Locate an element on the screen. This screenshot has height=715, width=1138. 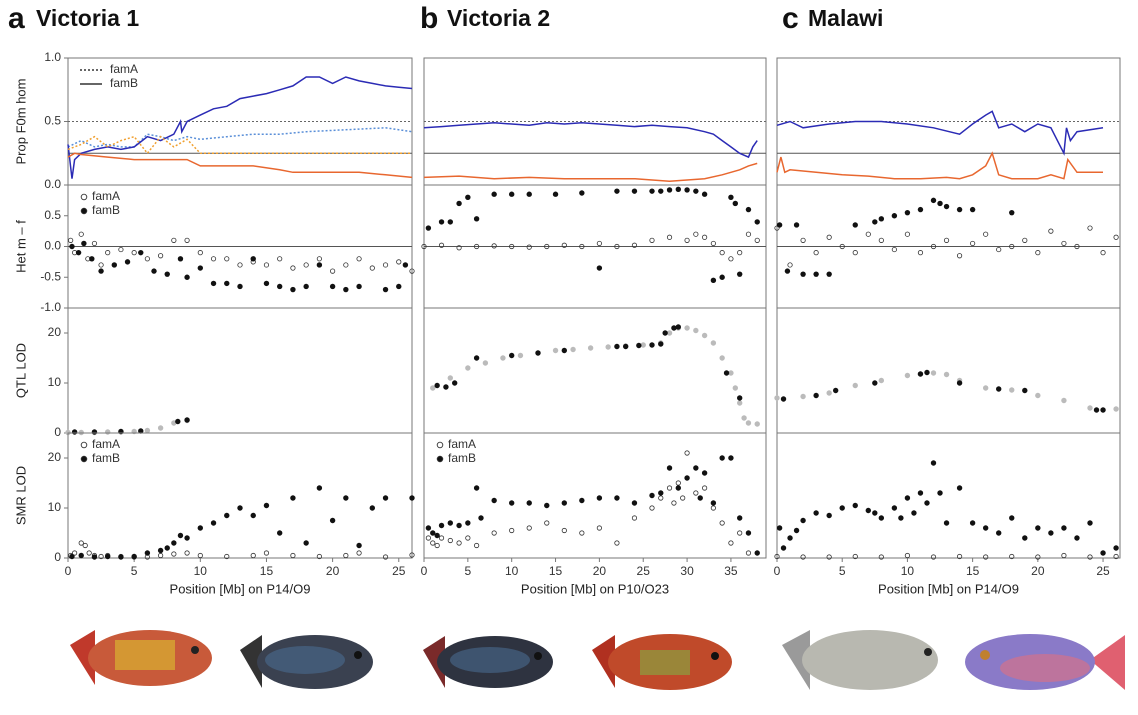
legend-swatch is located at coordinates (84, 211).